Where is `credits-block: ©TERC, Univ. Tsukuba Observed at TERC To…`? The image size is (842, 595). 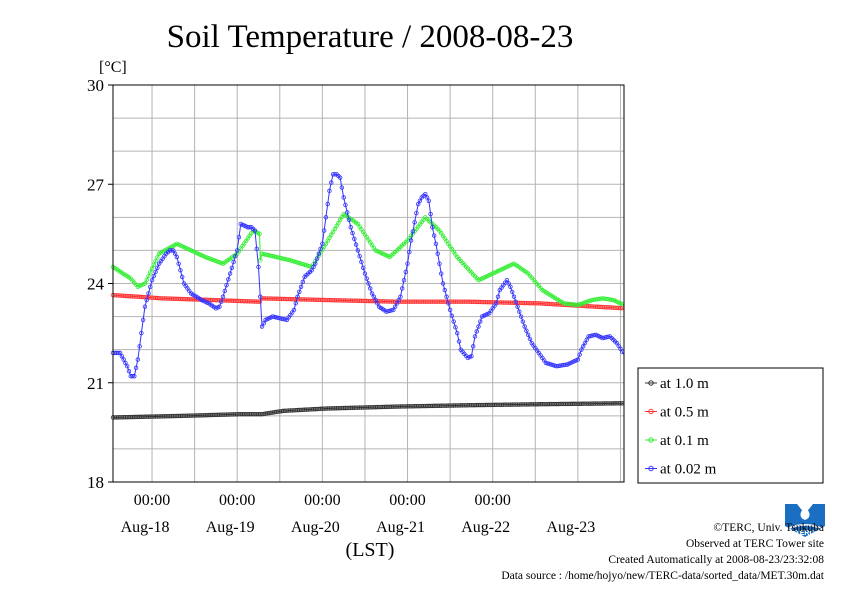
credits-block: ©TERC, Univ. Tsukuba Observed at TERC To… is located at coordinates (662, 552).